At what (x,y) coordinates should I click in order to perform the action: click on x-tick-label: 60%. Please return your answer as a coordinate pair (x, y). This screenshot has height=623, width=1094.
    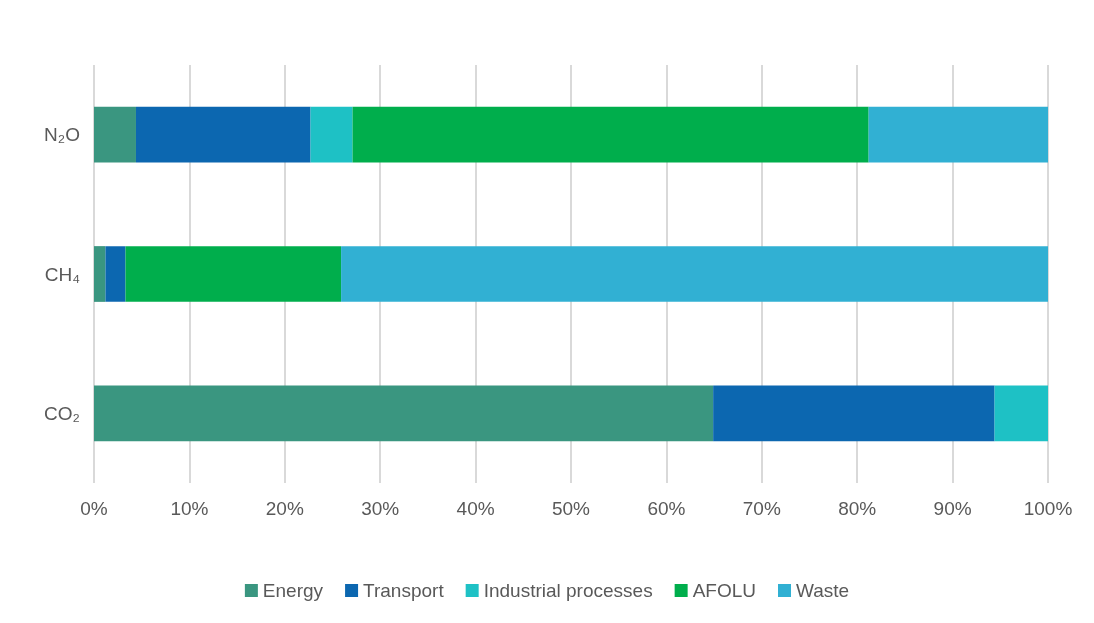
    Looking at the image, I should click on (666, 508).